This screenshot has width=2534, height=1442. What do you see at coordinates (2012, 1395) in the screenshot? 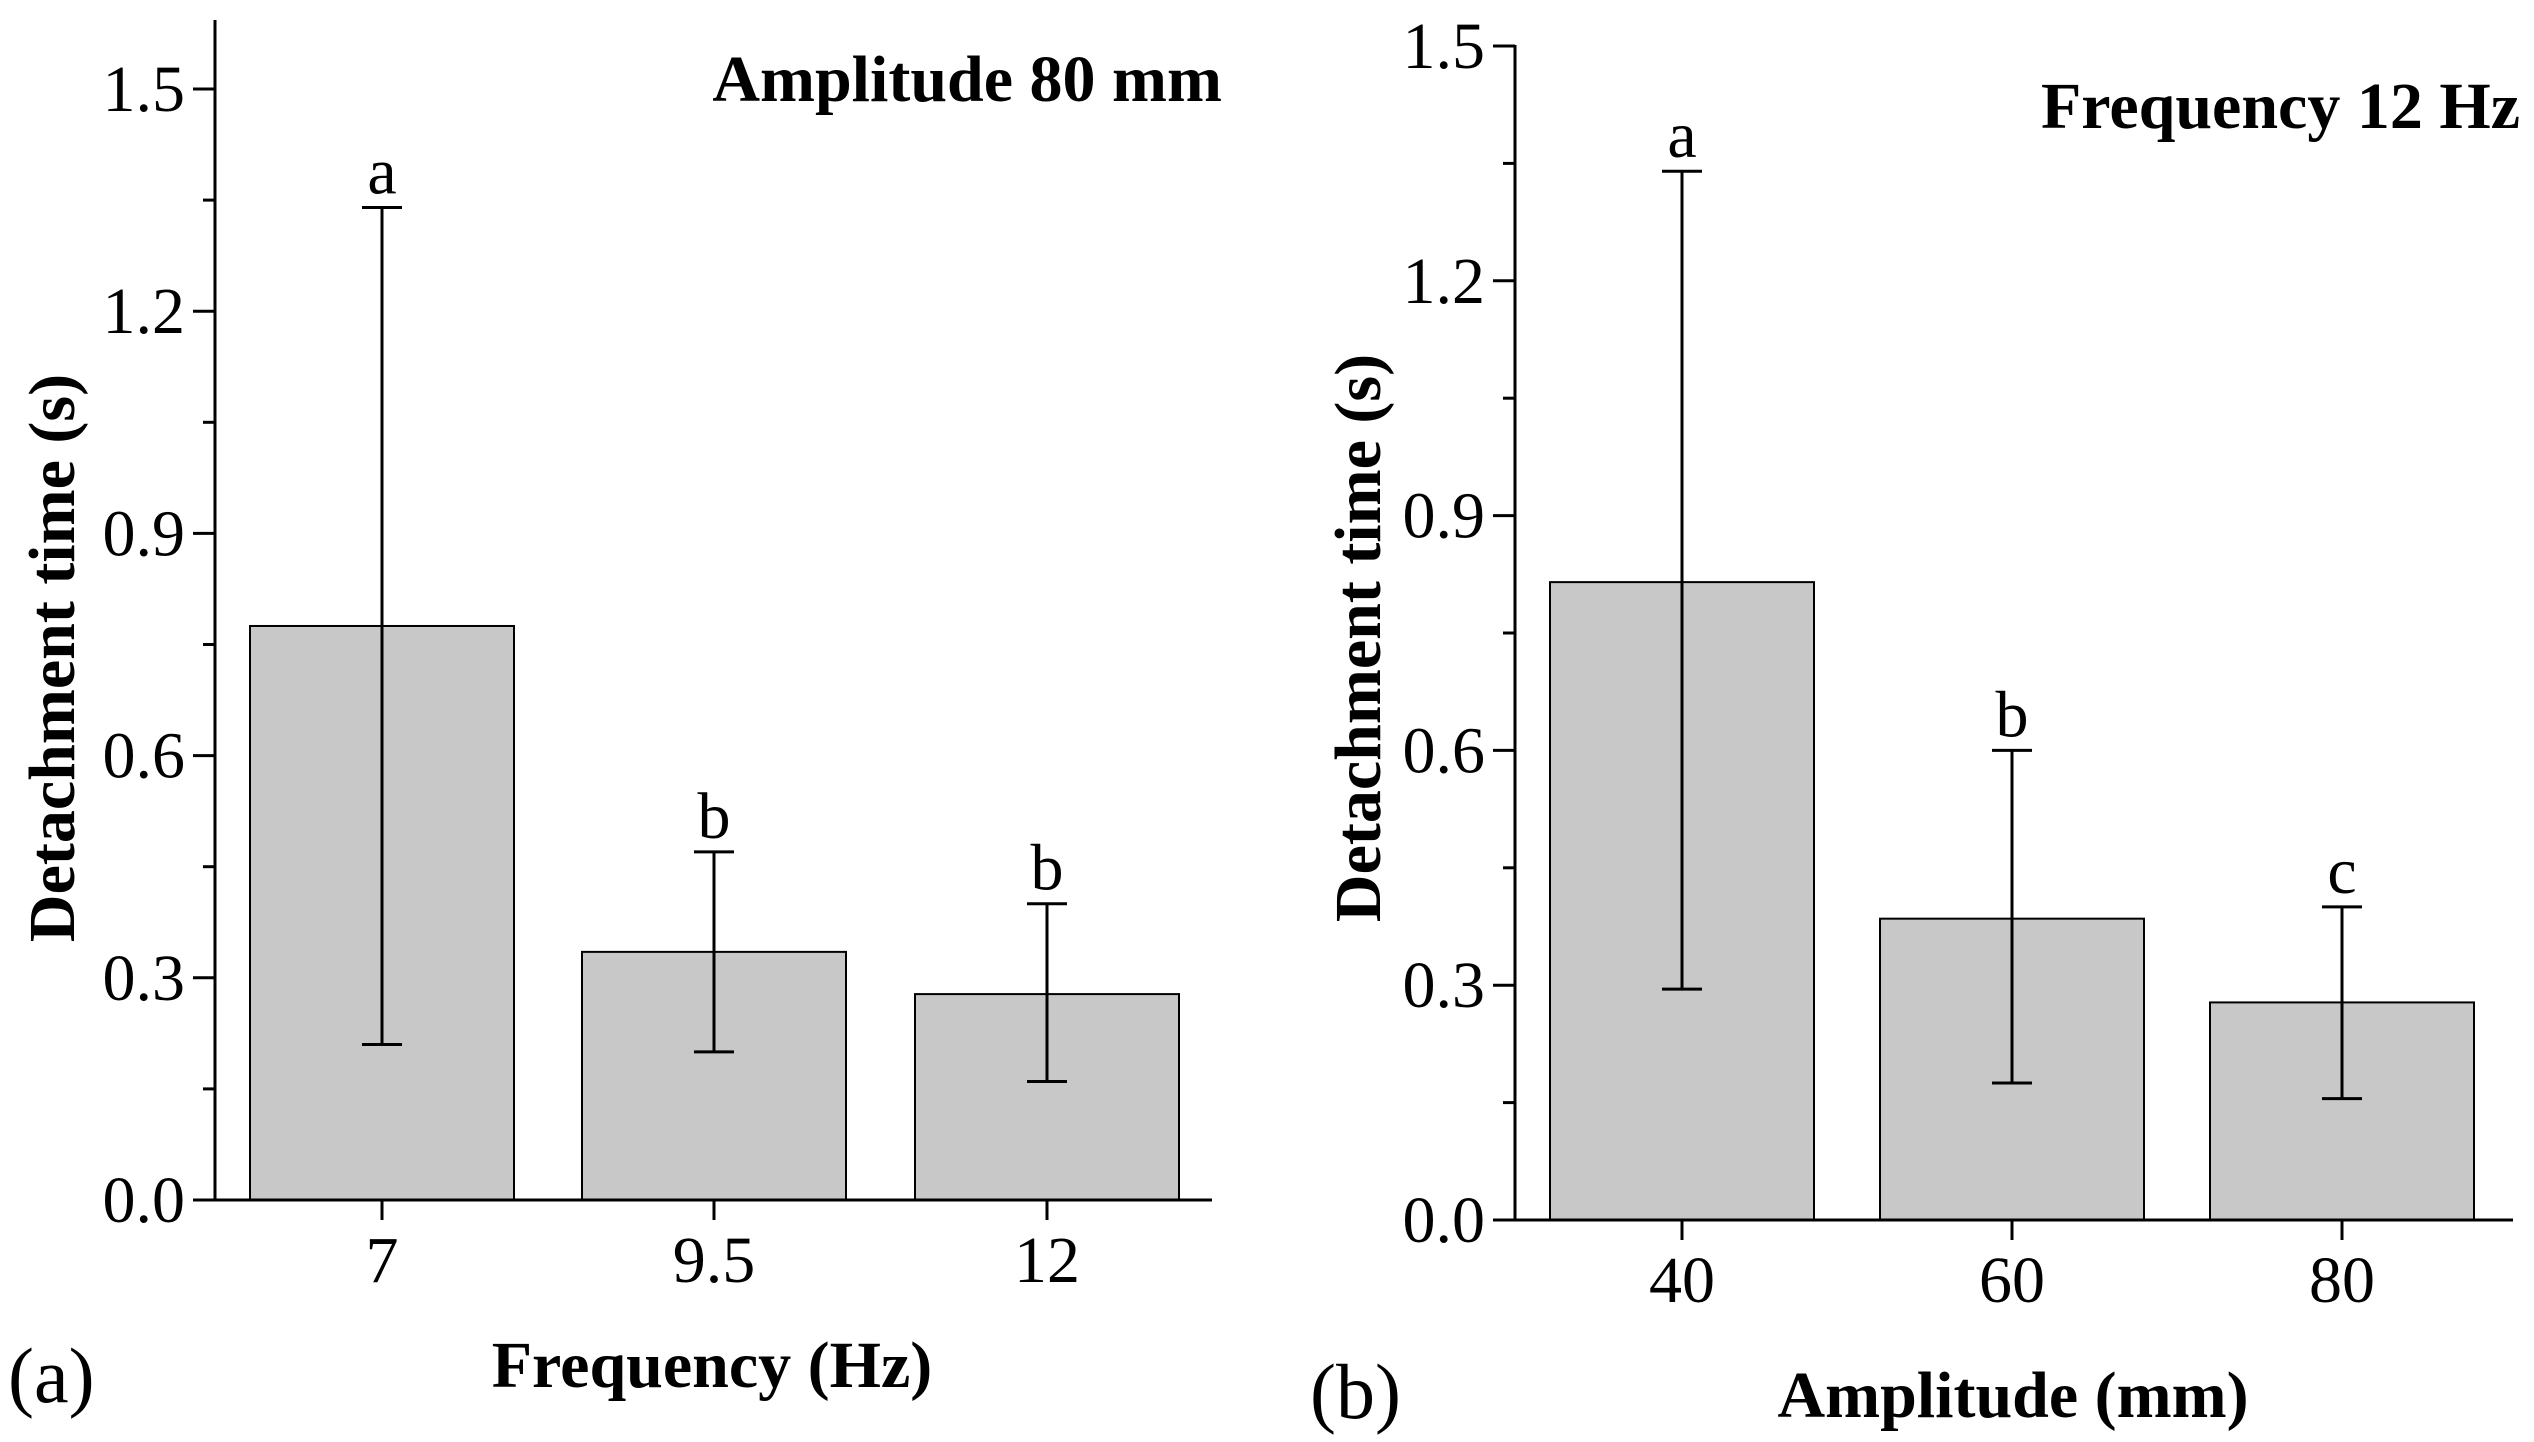
I see `panel-b-x-axis-title: Amplitude (mm)` at bounding box center [2012, 1395].